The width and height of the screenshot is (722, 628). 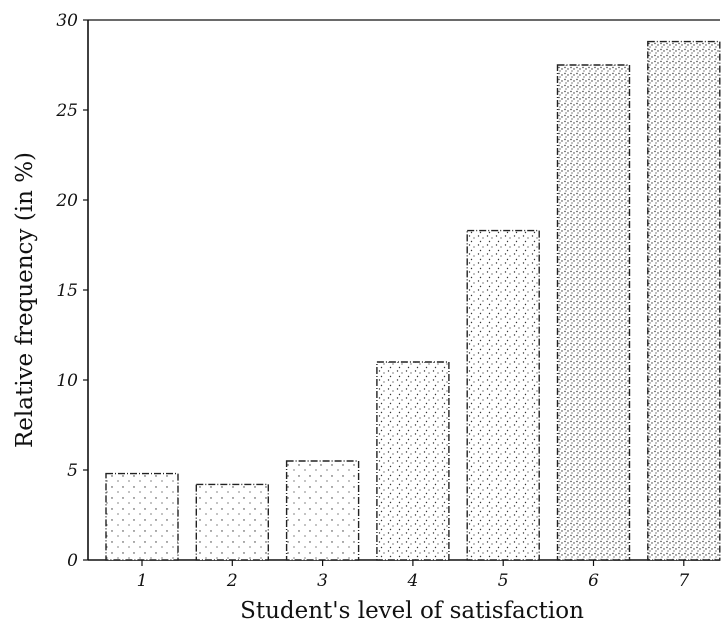 What do you see at coordinates (72, 561) in the screenshot?
I see `y-tick-label: 0` at bounding box center [72, 561].